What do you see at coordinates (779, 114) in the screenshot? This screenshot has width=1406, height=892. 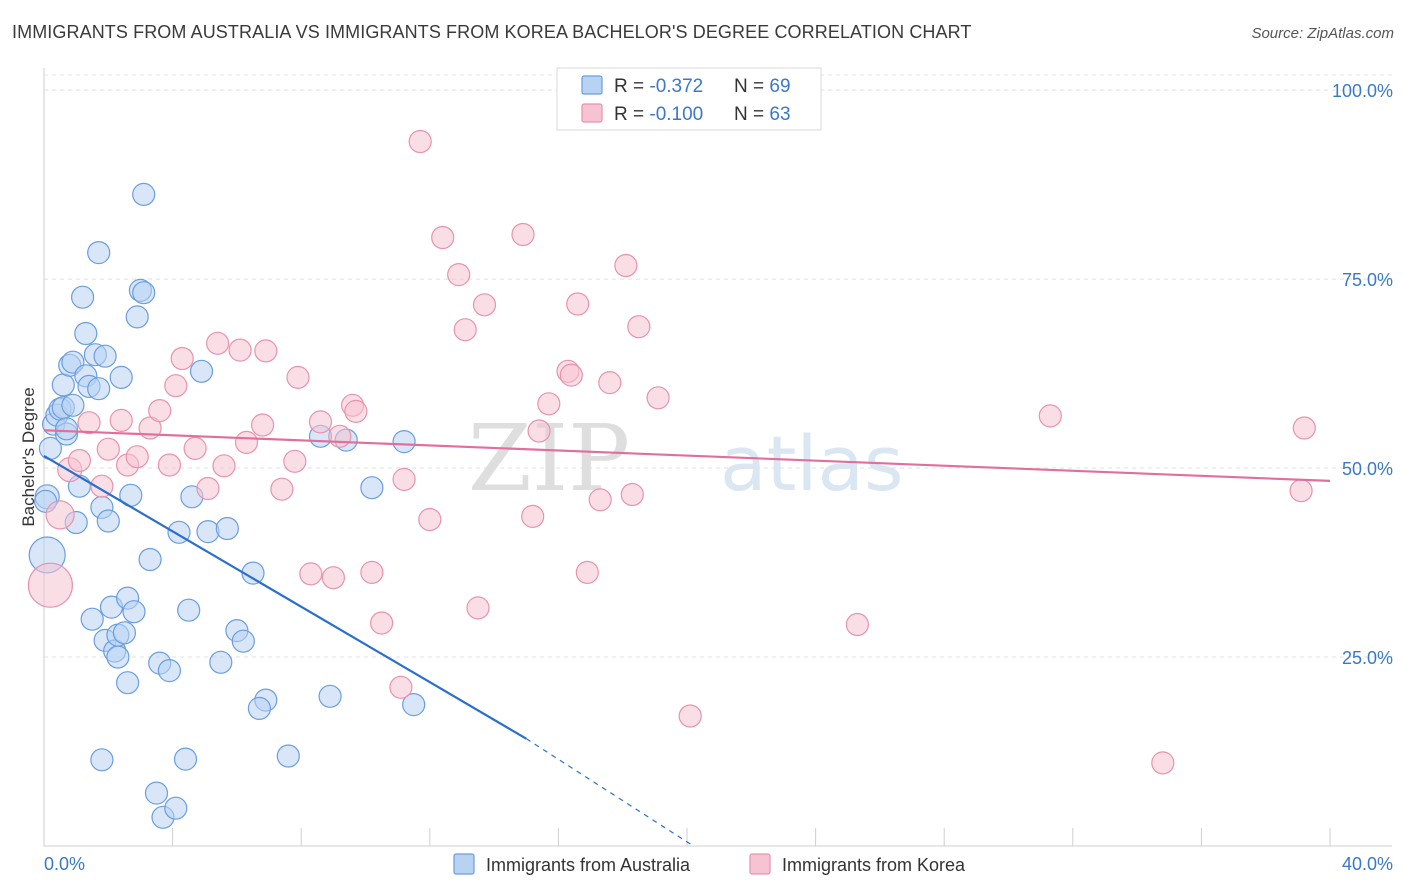 I see `legend-korea-n-value: 63` at bounding box center [779, 114].